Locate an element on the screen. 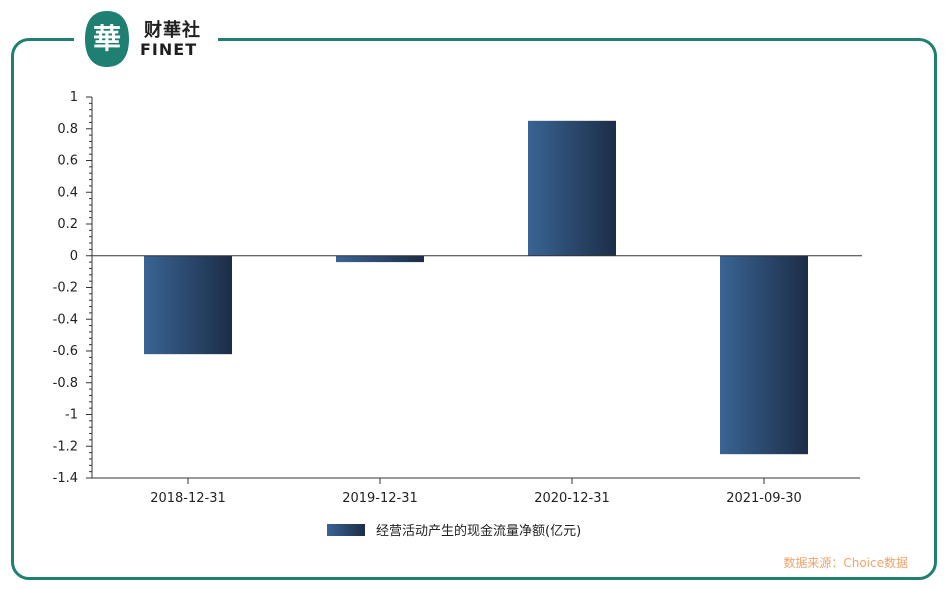 The width and height of the screenshot is (950, 590). y-tick-label: -1.2 is located at coordinates (65, 446).